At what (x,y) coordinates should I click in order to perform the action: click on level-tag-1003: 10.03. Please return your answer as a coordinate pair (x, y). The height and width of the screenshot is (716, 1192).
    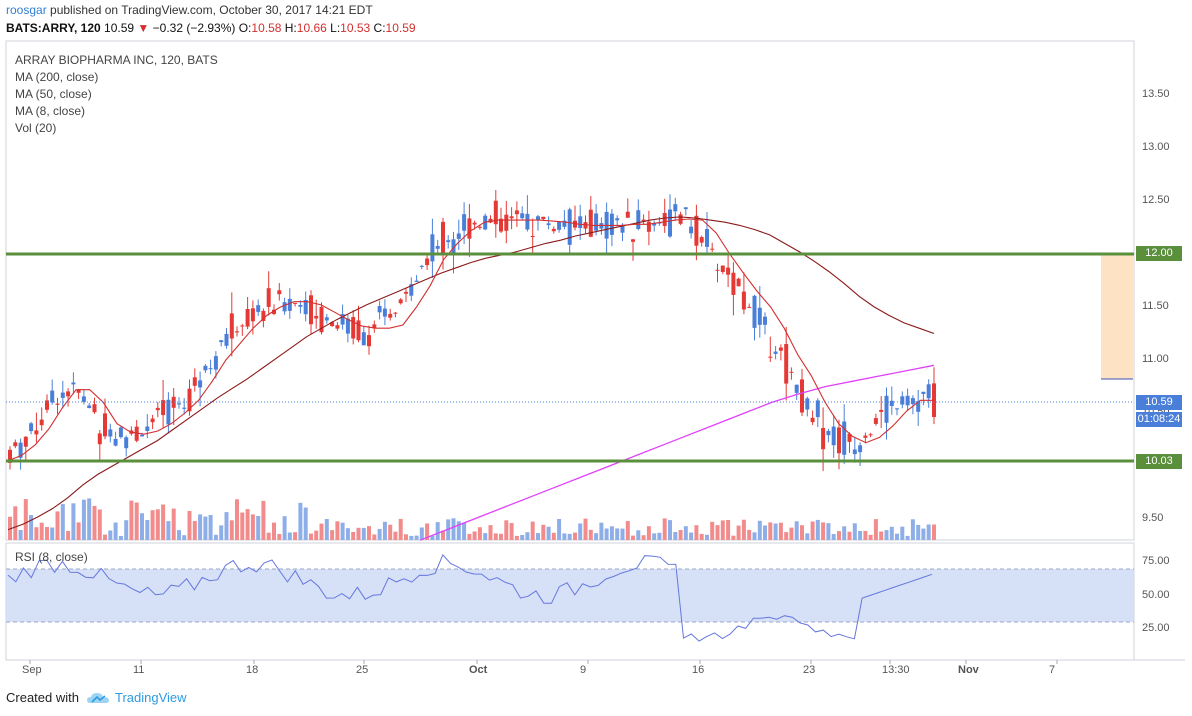
    Looking at the image, I should click on (1159, 461).